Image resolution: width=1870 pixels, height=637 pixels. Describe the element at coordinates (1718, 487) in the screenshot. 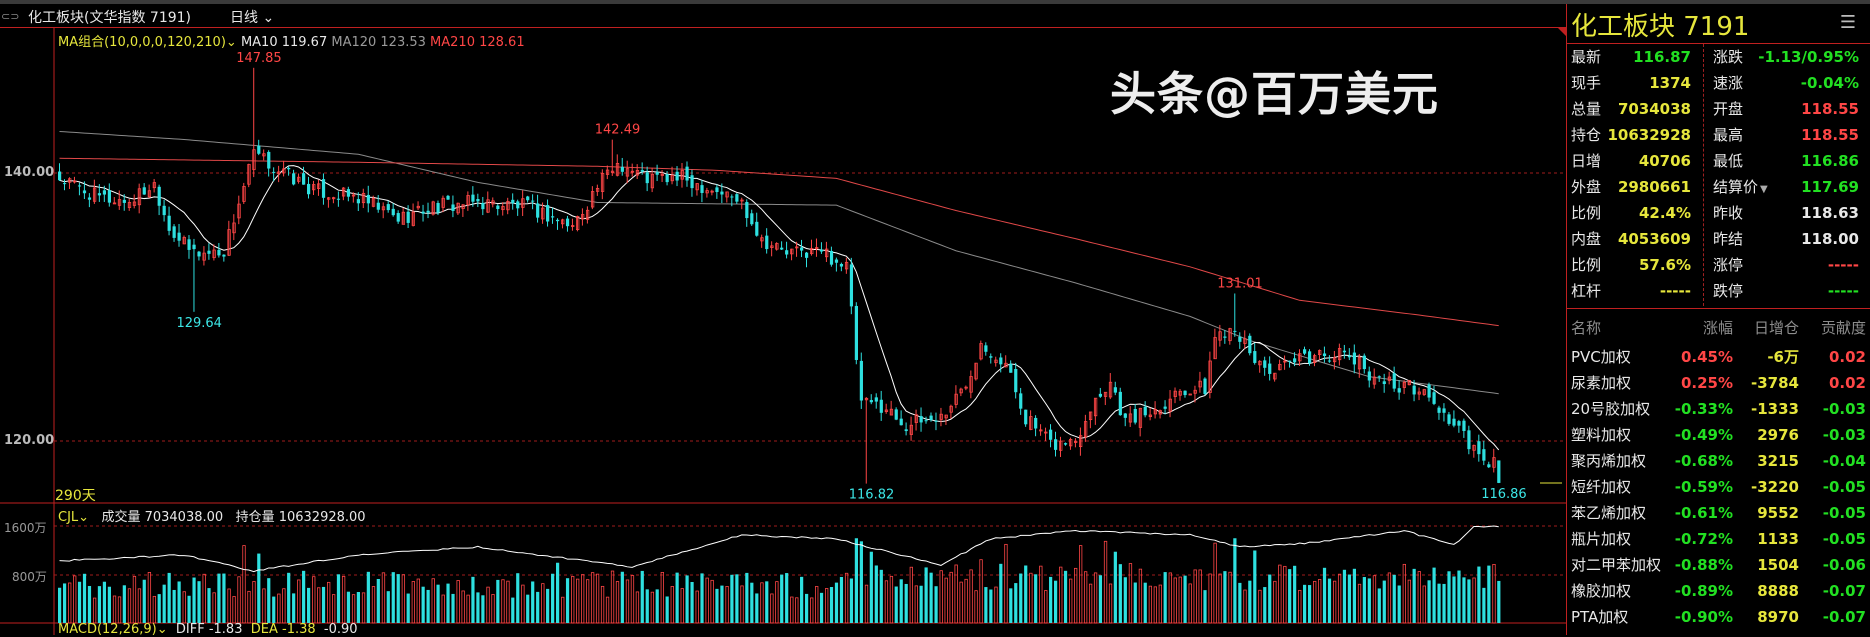

I see `list-item: 短纤加权 -0.59% -3220 -0.05` at that location.